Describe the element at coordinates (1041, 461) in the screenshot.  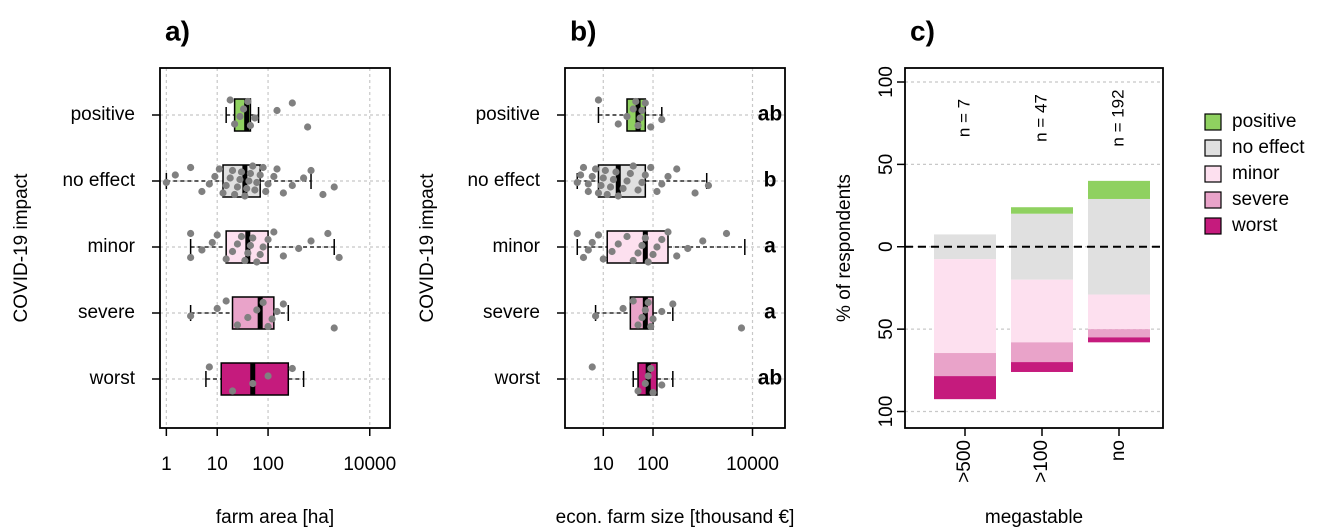
I see `x-tick-label: >100` at that location.